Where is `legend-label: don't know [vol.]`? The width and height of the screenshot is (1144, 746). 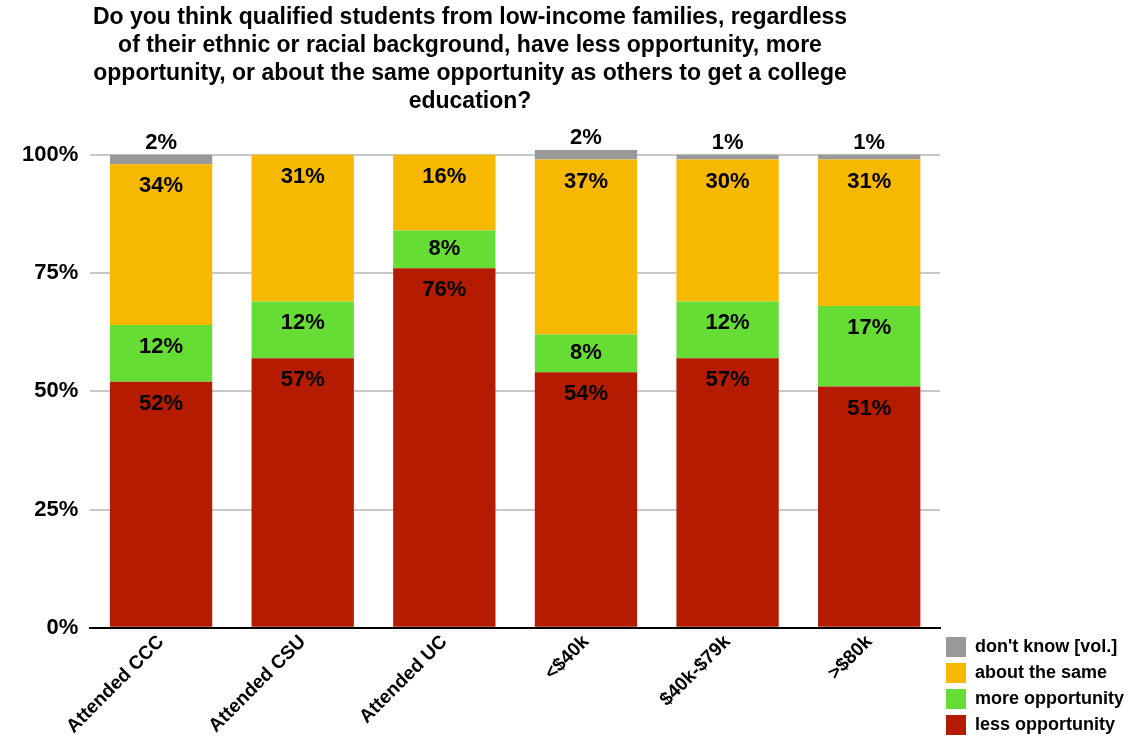
legend-label: don't know [vol.] is located at coordinates (1046, 645).